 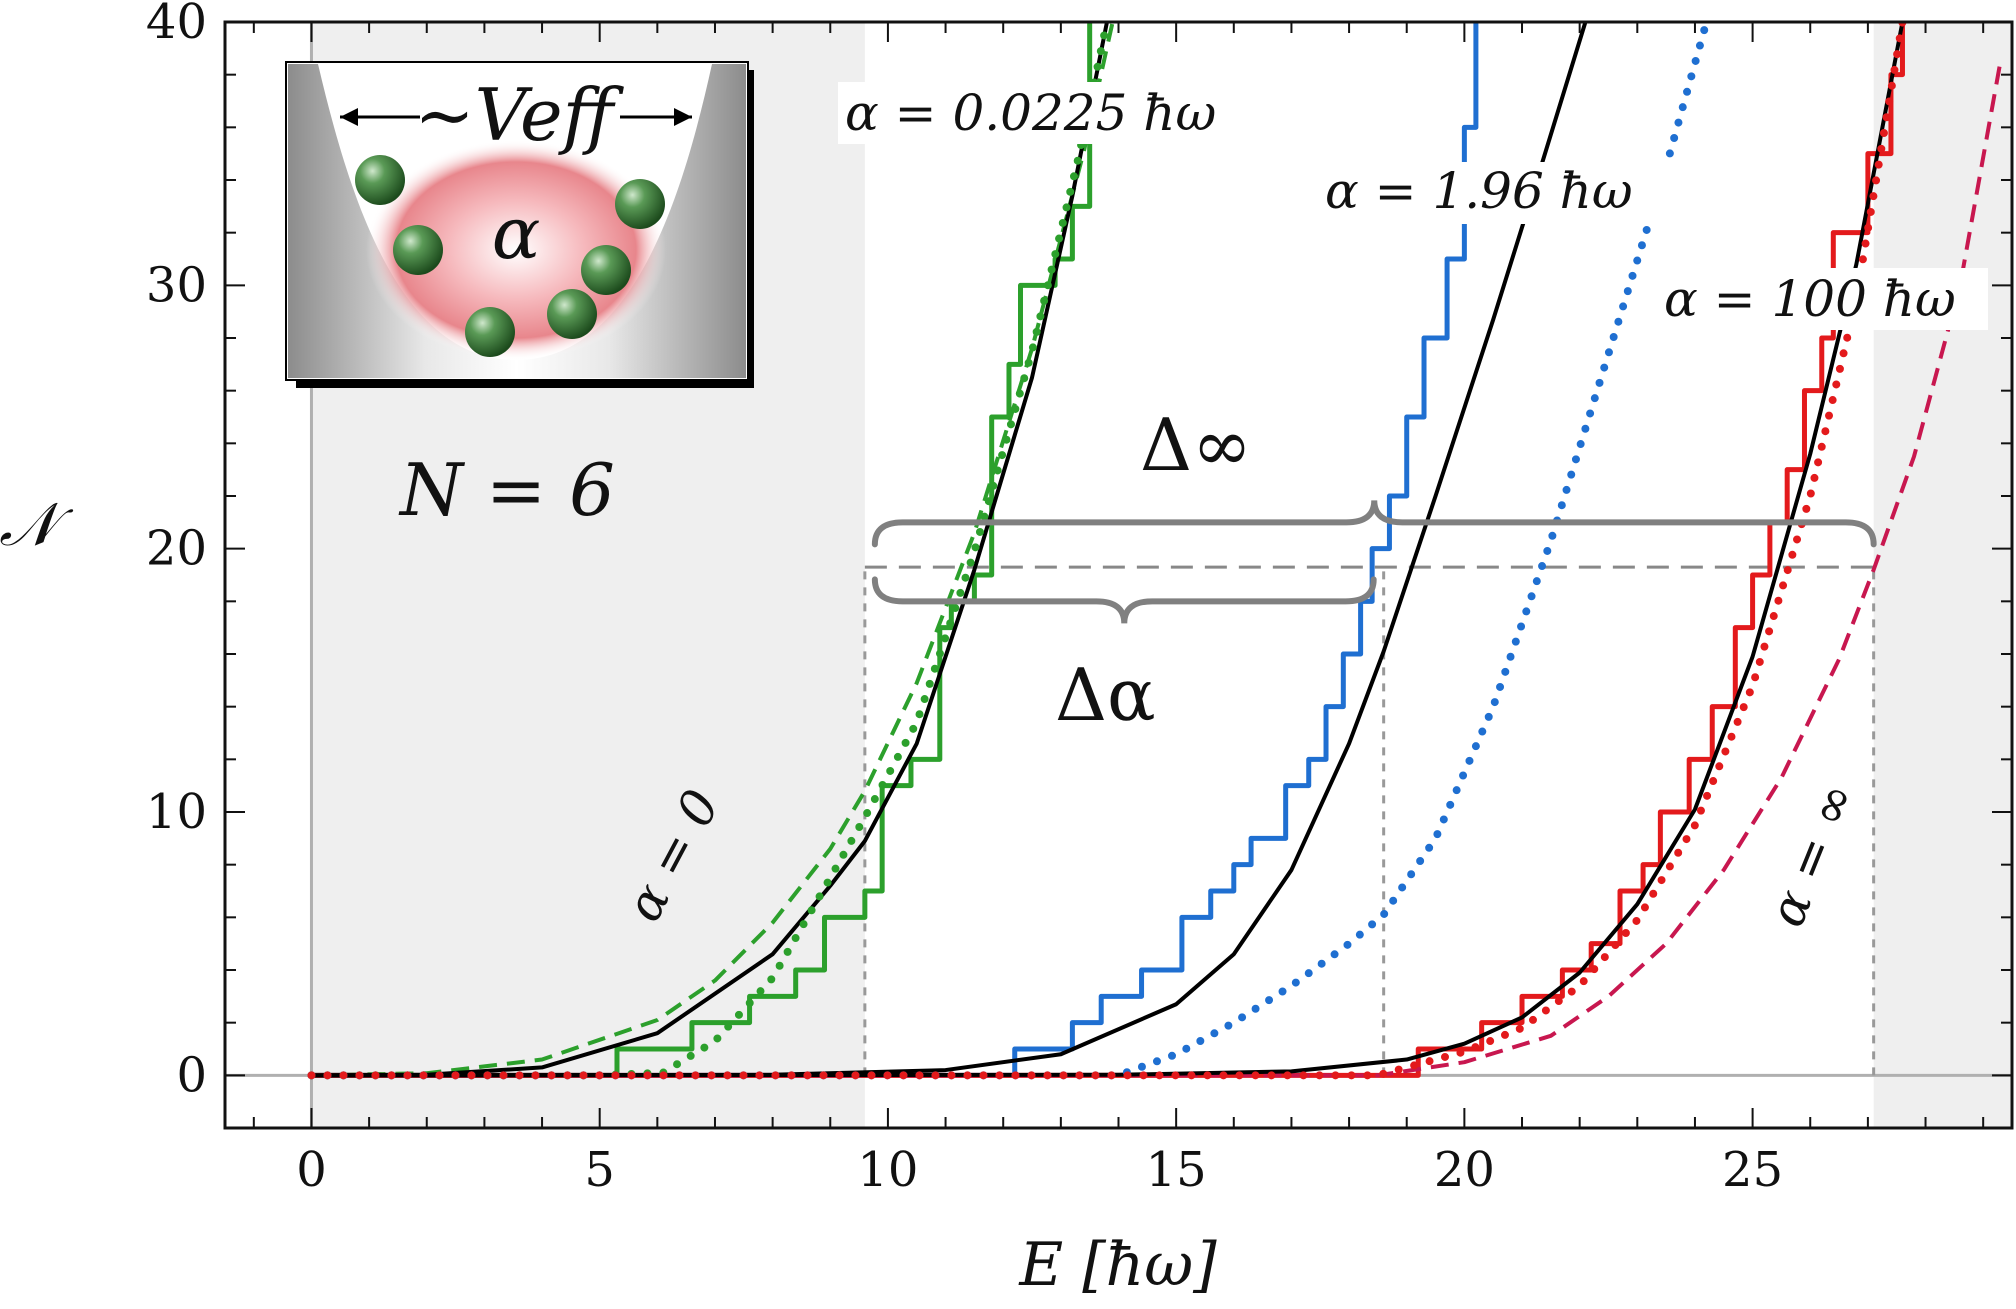 I want to click on n-label: N = 6, so click(x=506, y=490).